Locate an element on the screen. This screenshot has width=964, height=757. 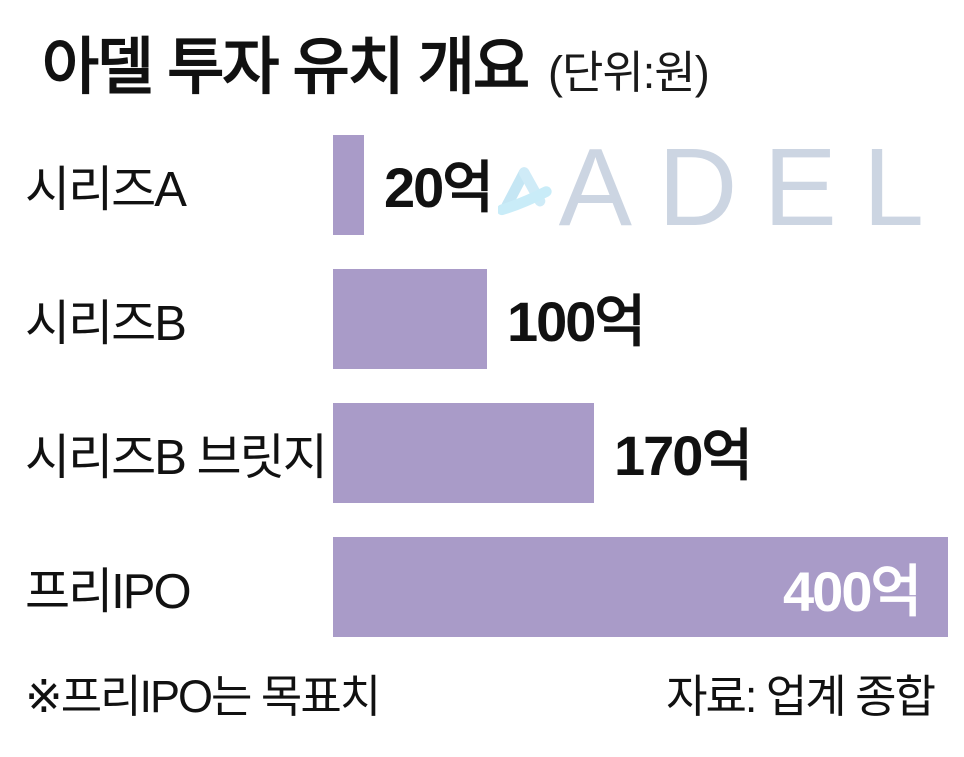
bar-row: 프리IPO 400억 is located at coordinates (486, 587).